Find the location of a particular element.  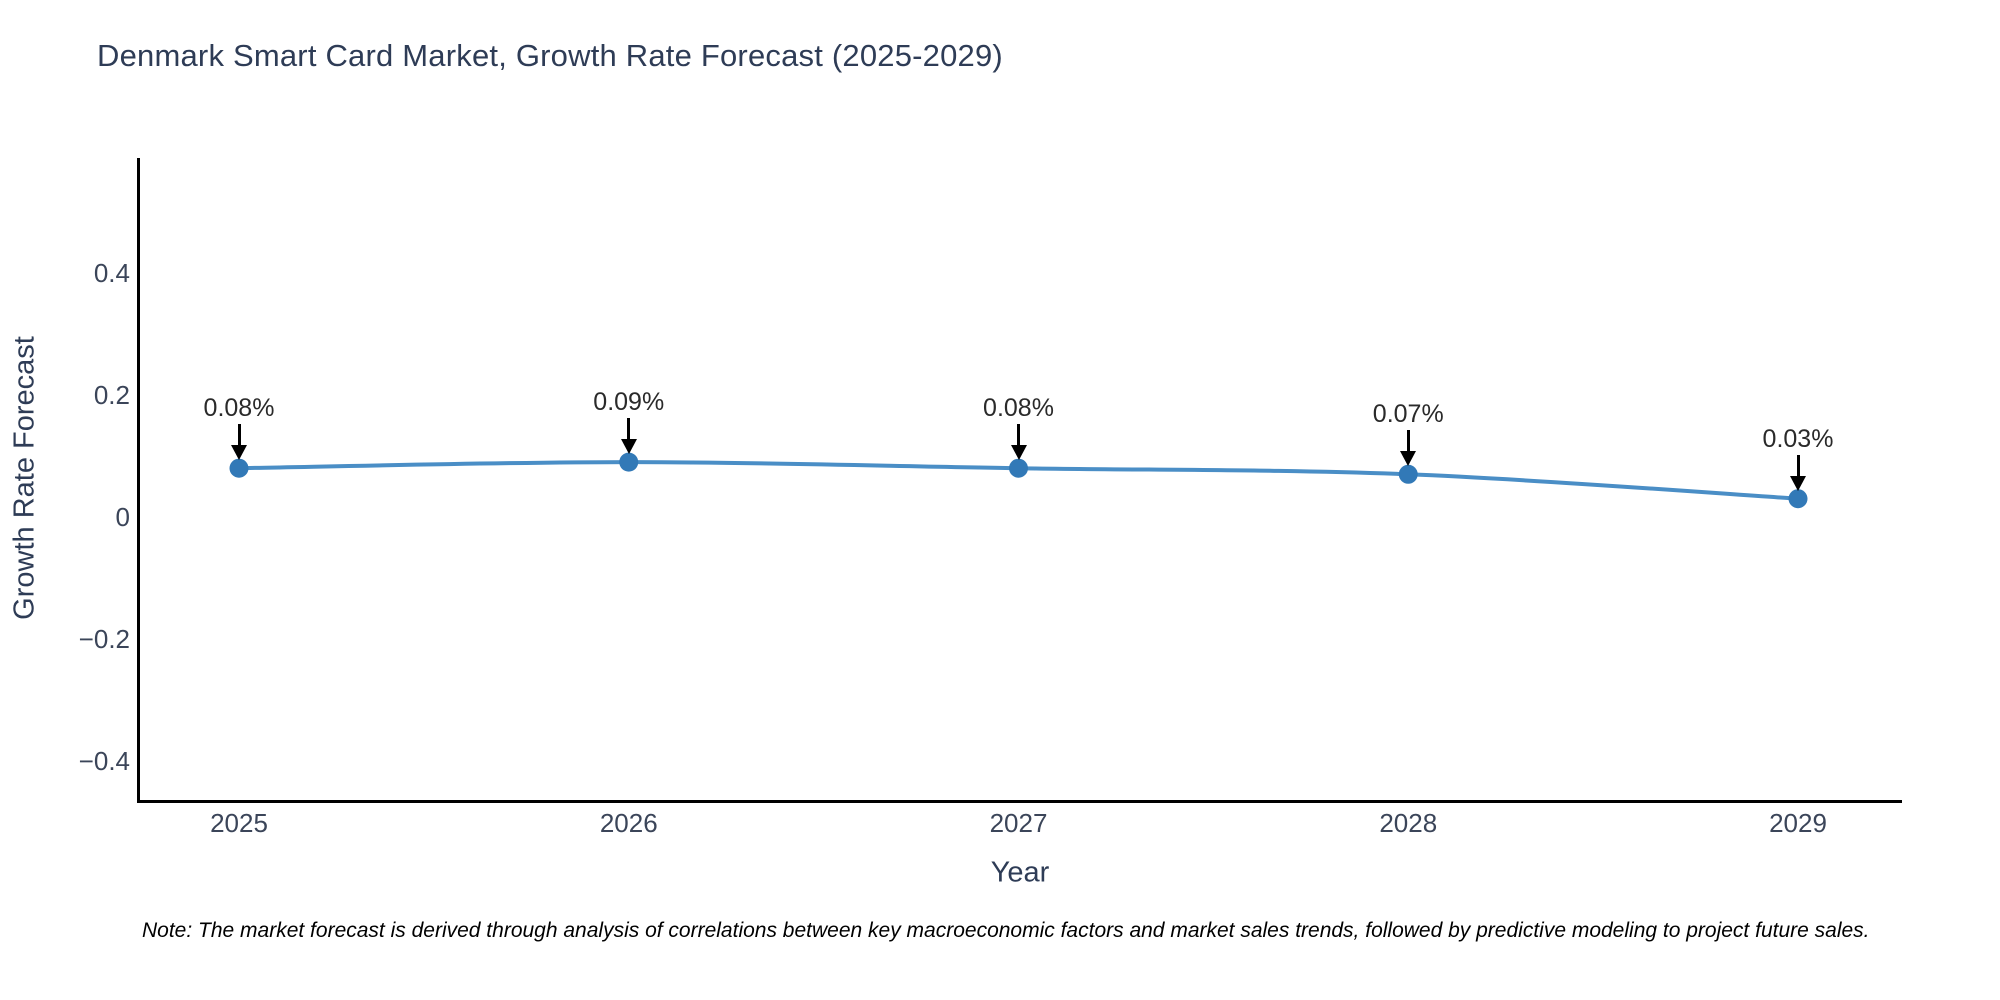

x-axis-title: Year is located at coordinates (1020, 872).